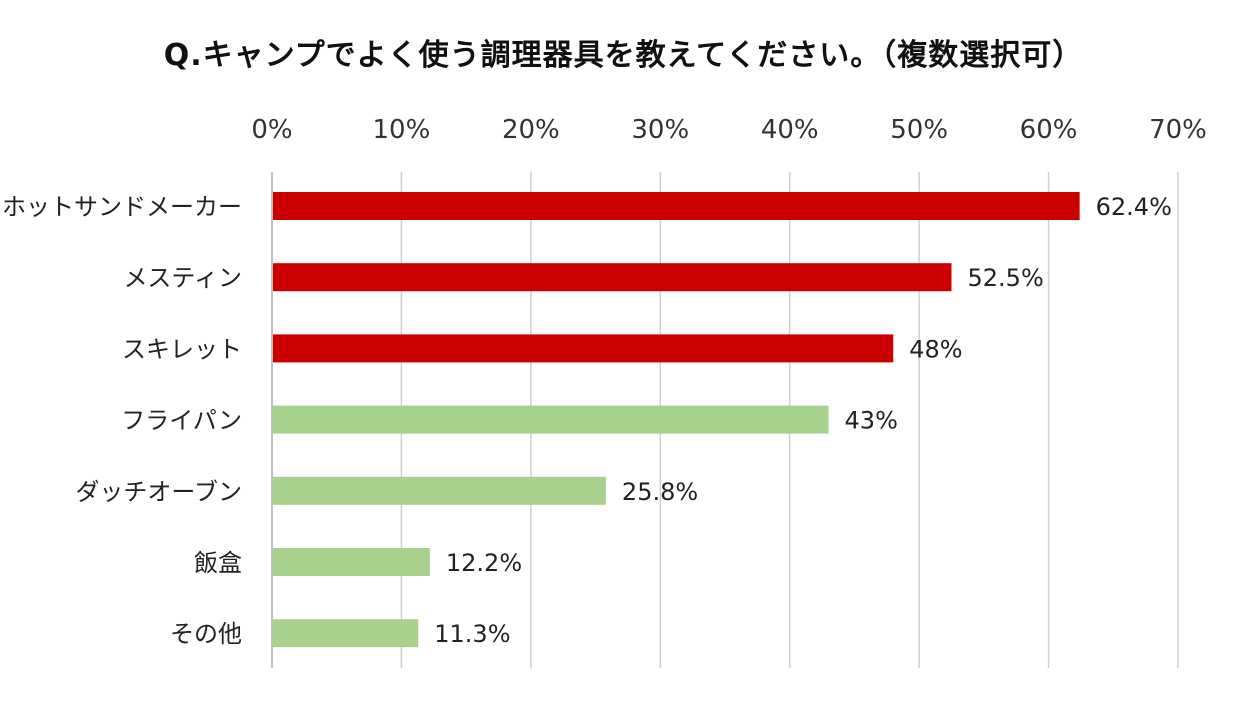  I want to click on data-label: 11.3%, so click(472, 634).